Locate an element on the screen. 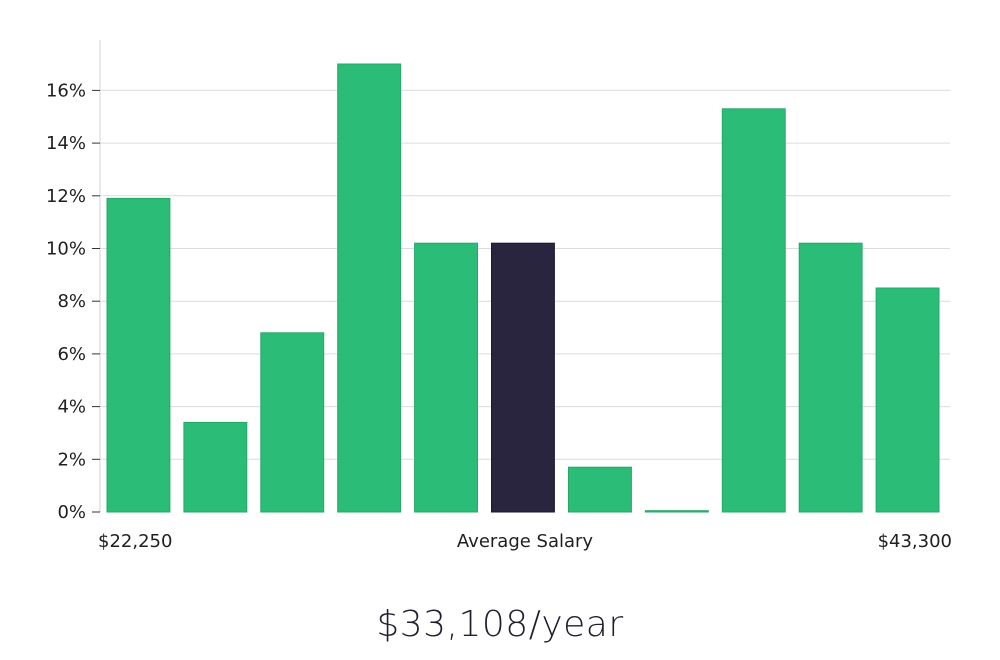  y-tick-labels: 0% 2% 4% 6% 8% 10% 12% 14% 16% is located at coordinates (73, 301).